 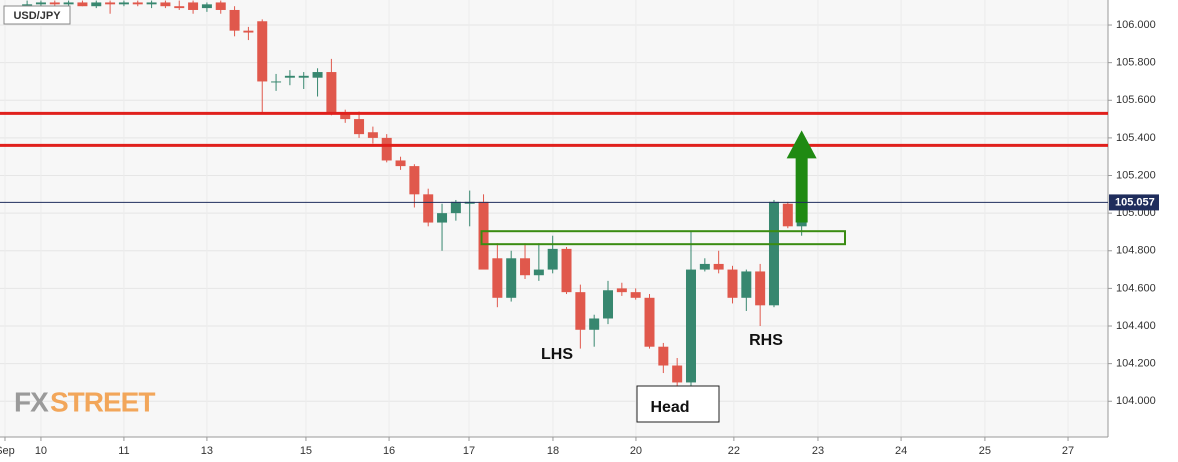 I want to click on chart-title: USD/JPY, so click(x=37, y=16).